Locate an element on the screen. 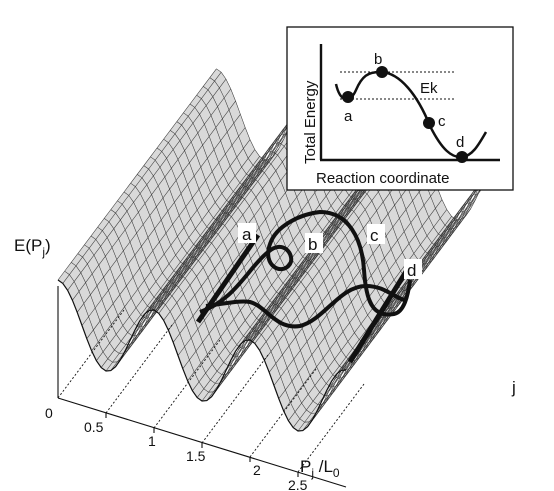  label-bg-b is located at coordinates (314, 243).